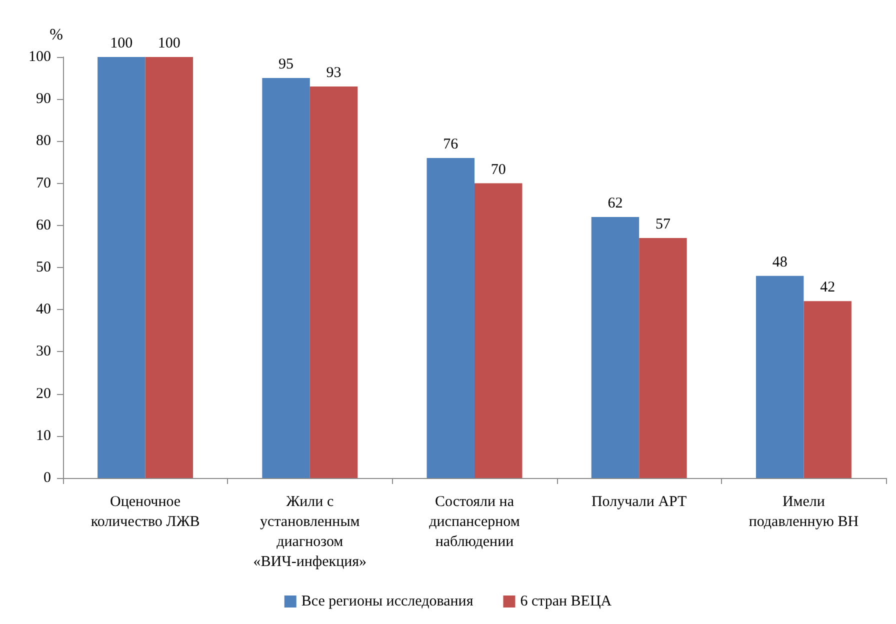 The width and height of the screenshot is (896, 624). I want to click on x-tick-label: Жили с установленным диагнозом «ВИЧ-инфекция», so click(310, 532).